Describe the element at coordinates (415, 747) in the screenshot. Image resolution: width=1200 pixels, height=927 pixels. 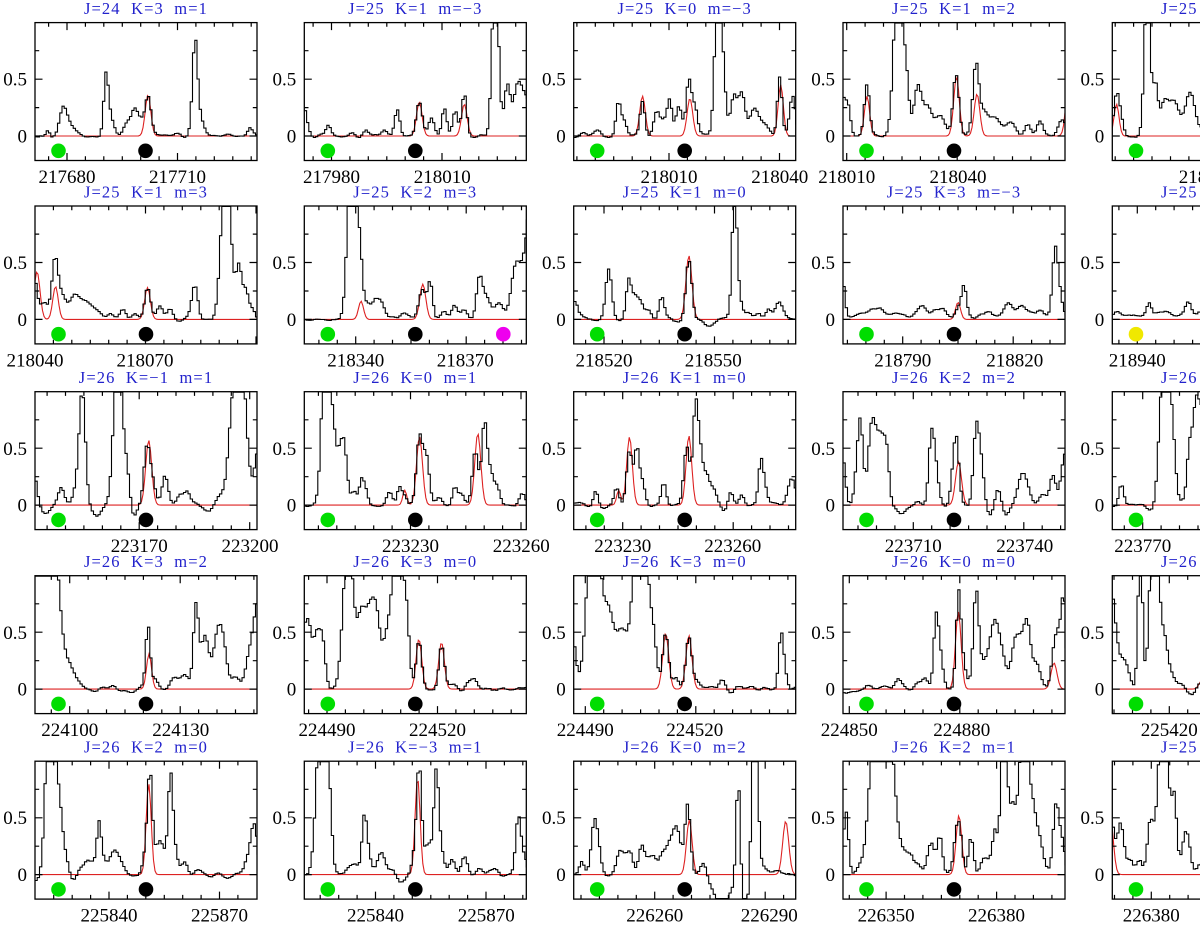
I see `svg-text: J=26 K=−3 m=1` at that location.